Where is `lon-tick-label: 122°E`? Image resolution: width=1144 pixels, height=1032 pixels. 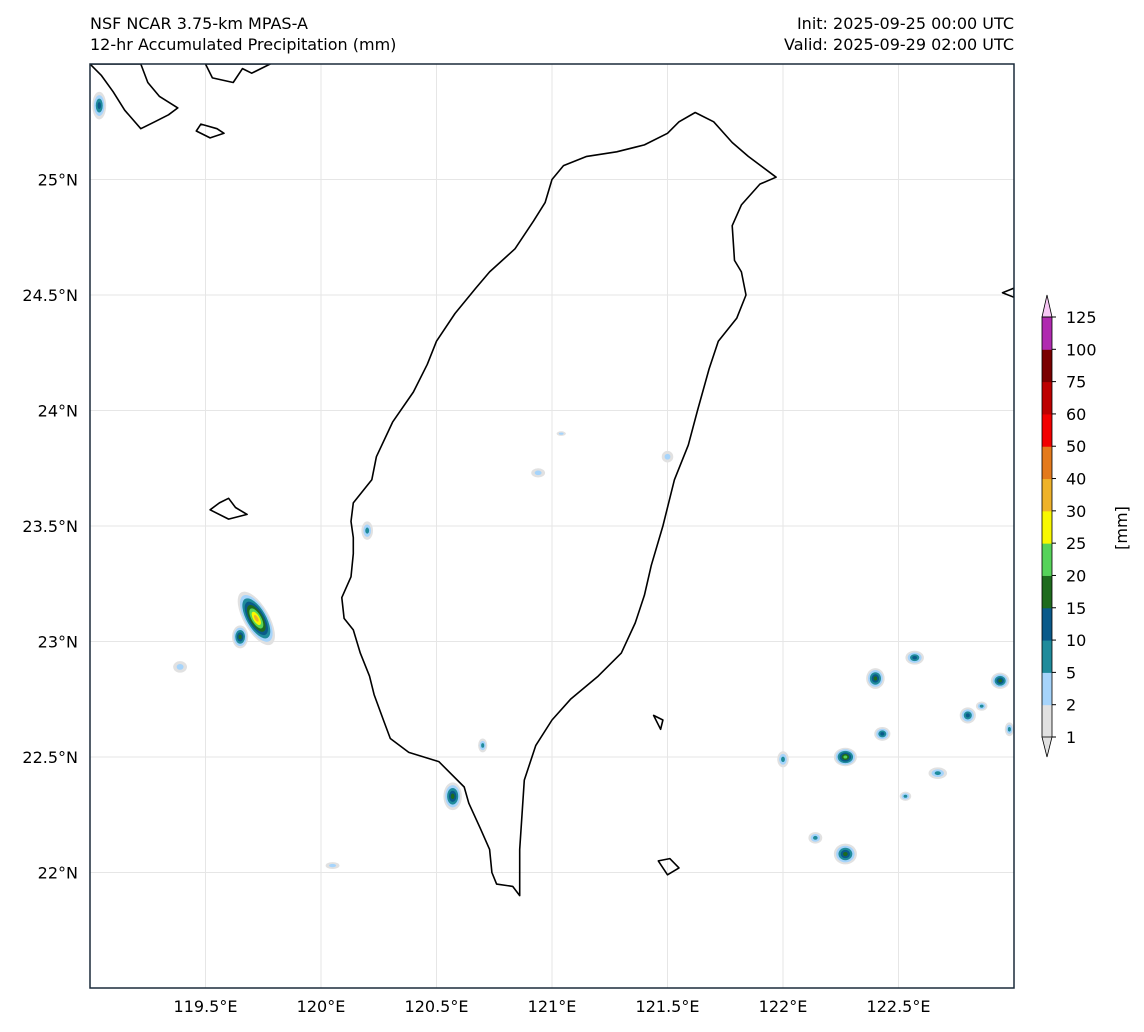 lon-tick-label: 122°E is located at coordinates (783, 1006).